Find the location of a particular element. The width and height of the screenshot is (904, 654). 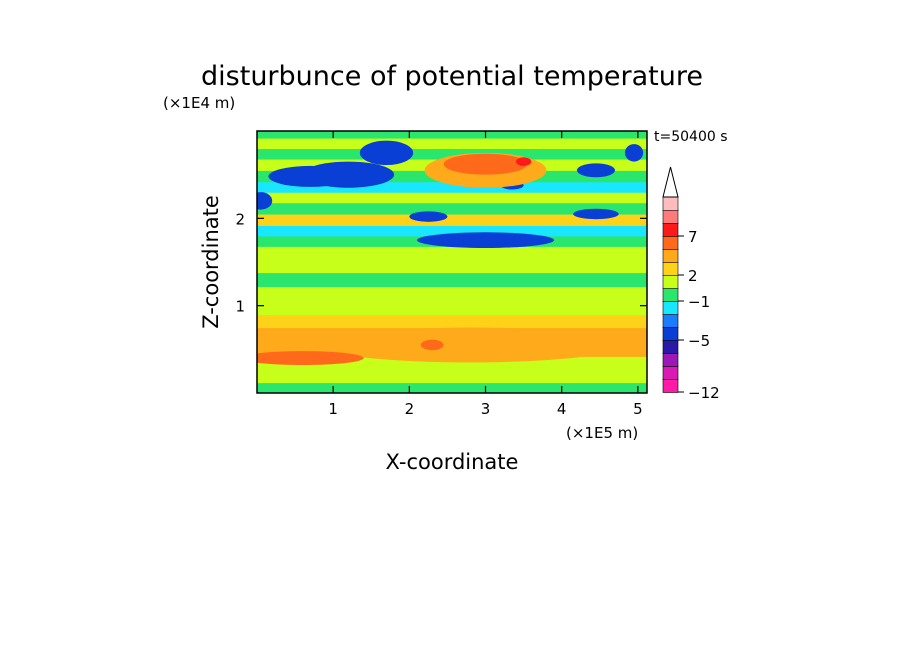

colorbar-label: 2 is located at coordinates (693, 276).